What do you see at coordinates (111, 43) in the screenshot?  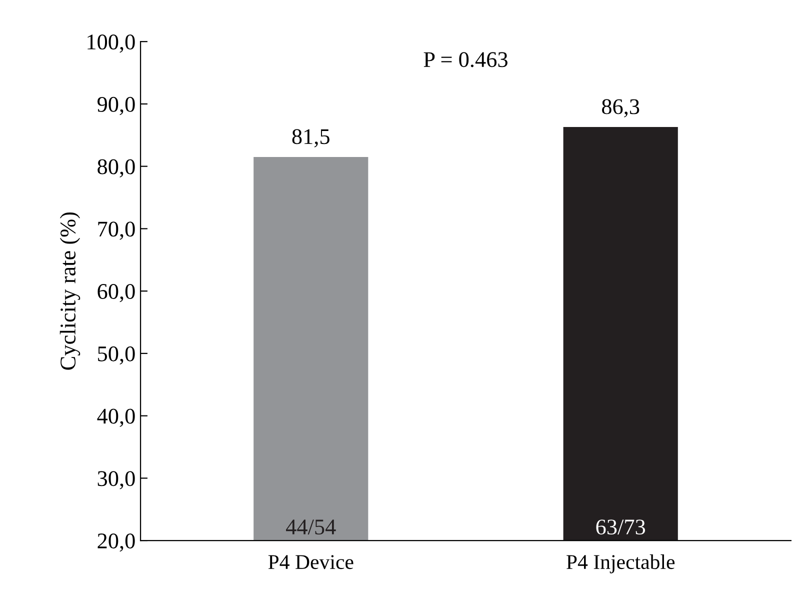 I see `y-tick-label: 100,0` at bounding box center [111, 43].